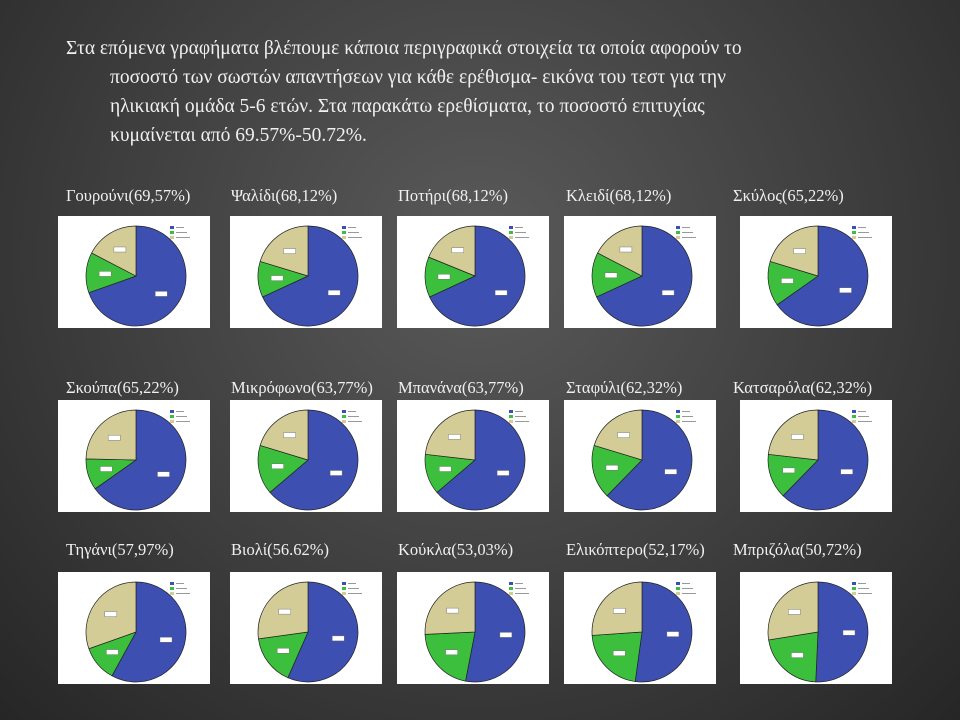  Describe the element at coordinates (280, 549) in the screenshot. I see `chart-label: Βιολί(56.62%)` at that location.